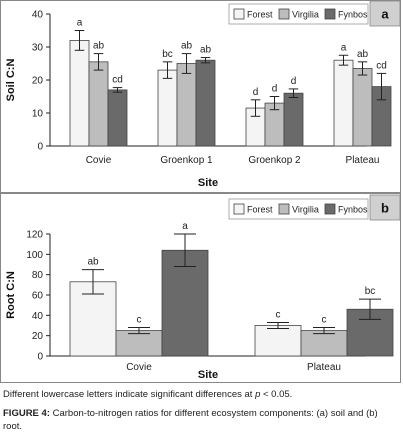 The width and height of the screenshot is (403, 437). Describe the element at coordinates (276, 394) in the screenshot. I see `note-suffix: < 0.05.` at that location.